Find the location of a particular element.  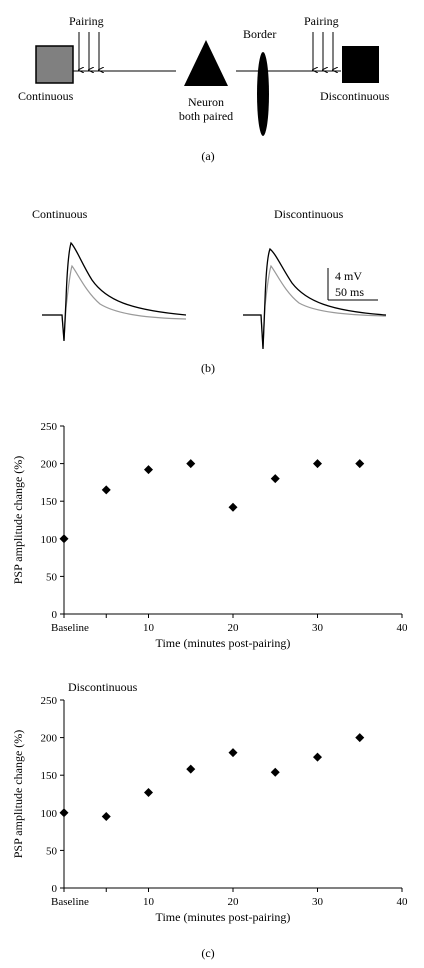

panel-b-traces: Continuous Discontinuous 4 mV 50 ms (b) is located at coordinates (209, 291).